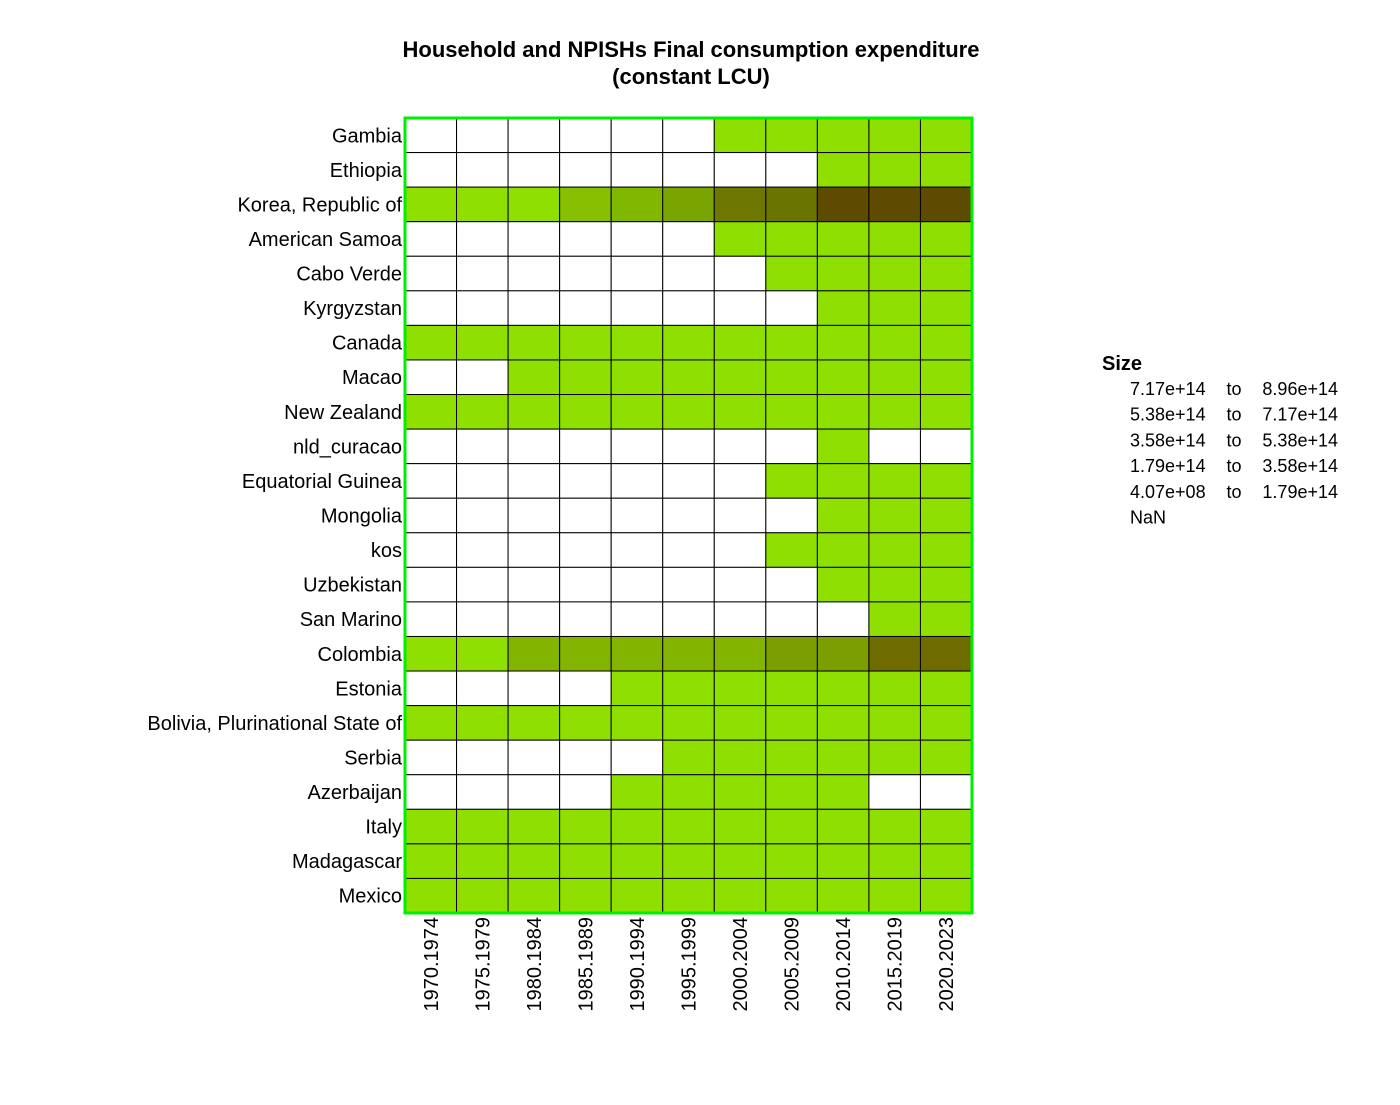 Image resolution: width=1400 pixels, height=1105 pixels. I want to click on row-label: Kyrgyzstan, so click(352, 309).